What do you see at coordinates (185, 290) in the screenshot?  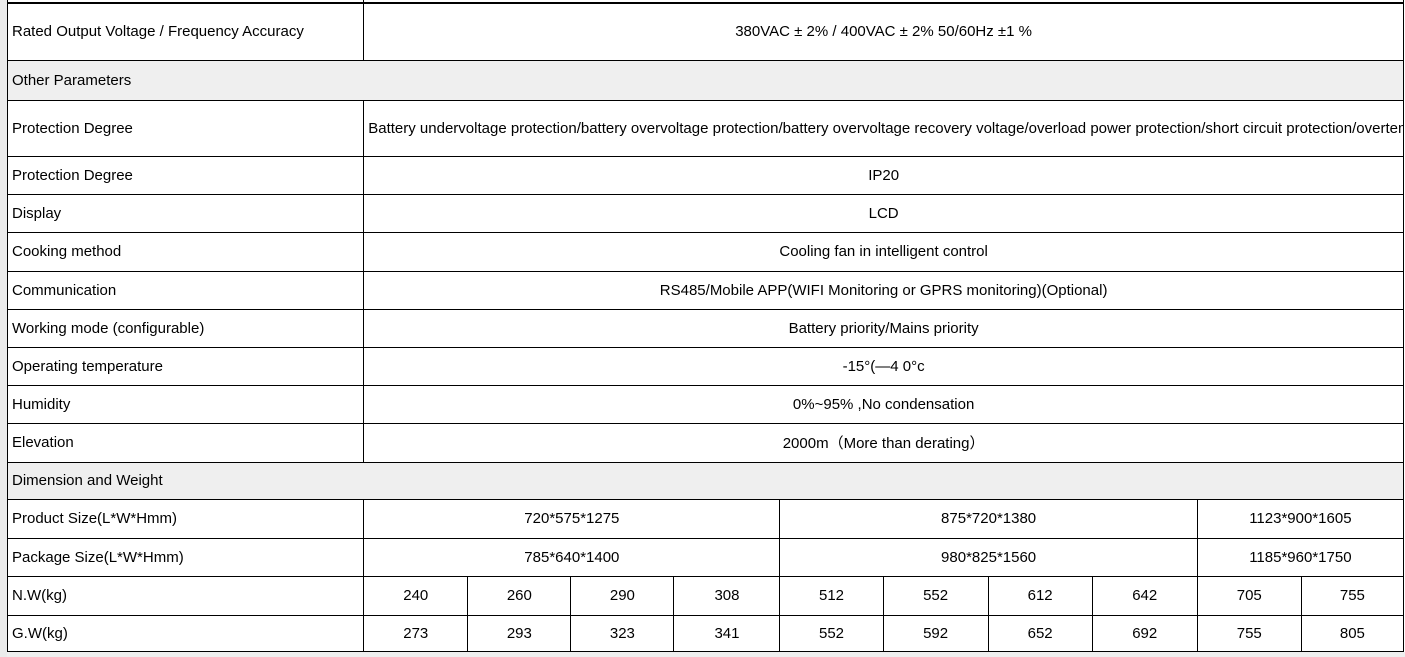 I see `communication-label: Communication` at bounding box center [185, 290].